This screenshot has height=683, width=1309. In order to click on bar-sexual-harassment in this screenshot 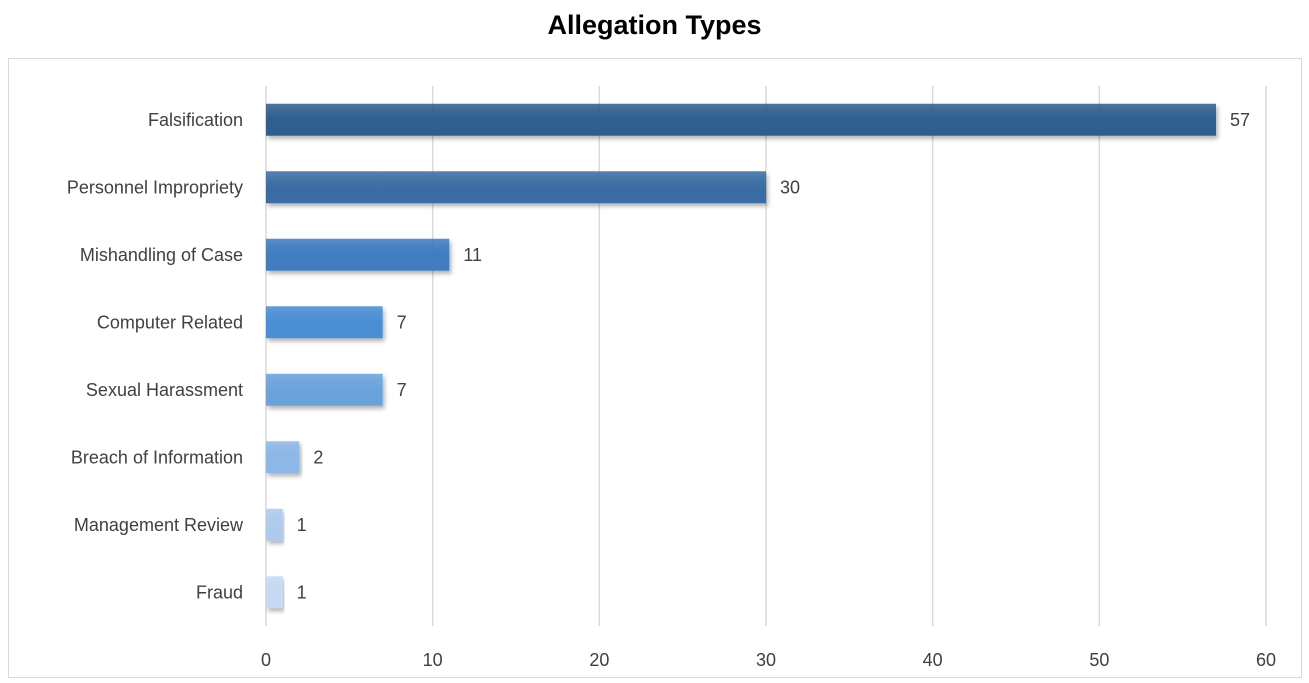, I will do `click(324, 390)`.